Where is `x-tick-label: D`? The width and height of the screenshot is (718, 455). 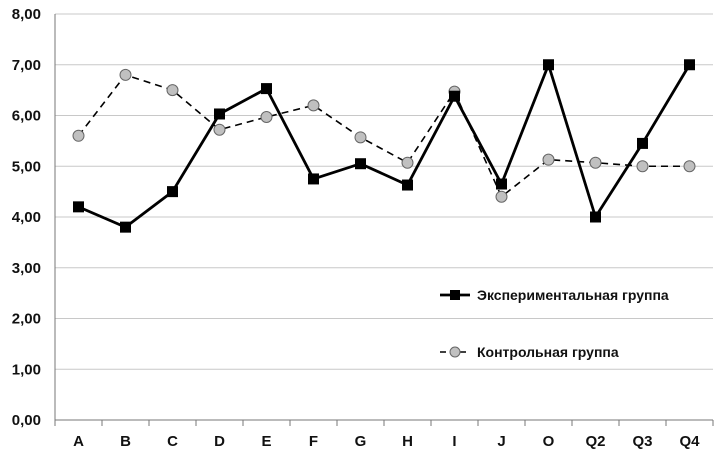
x-tick-label: D is located at coordinates (219, 441).